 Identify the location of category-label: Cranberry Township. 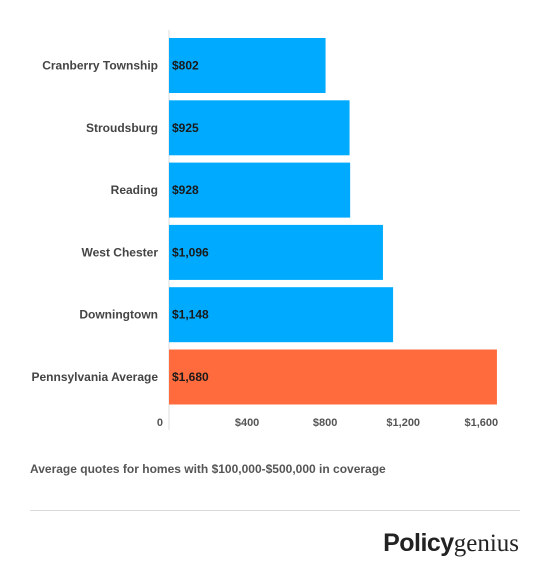
(100, 66).